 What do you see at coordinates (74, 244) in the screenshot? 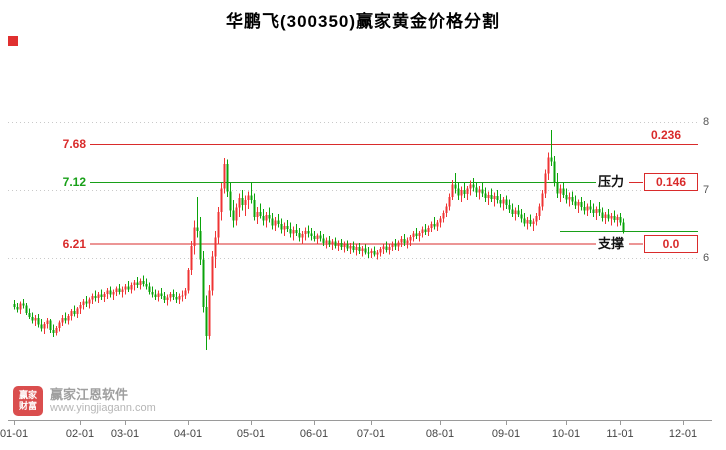
I see `level-label-6-21: 6.21` at bounding box center [74, 244].